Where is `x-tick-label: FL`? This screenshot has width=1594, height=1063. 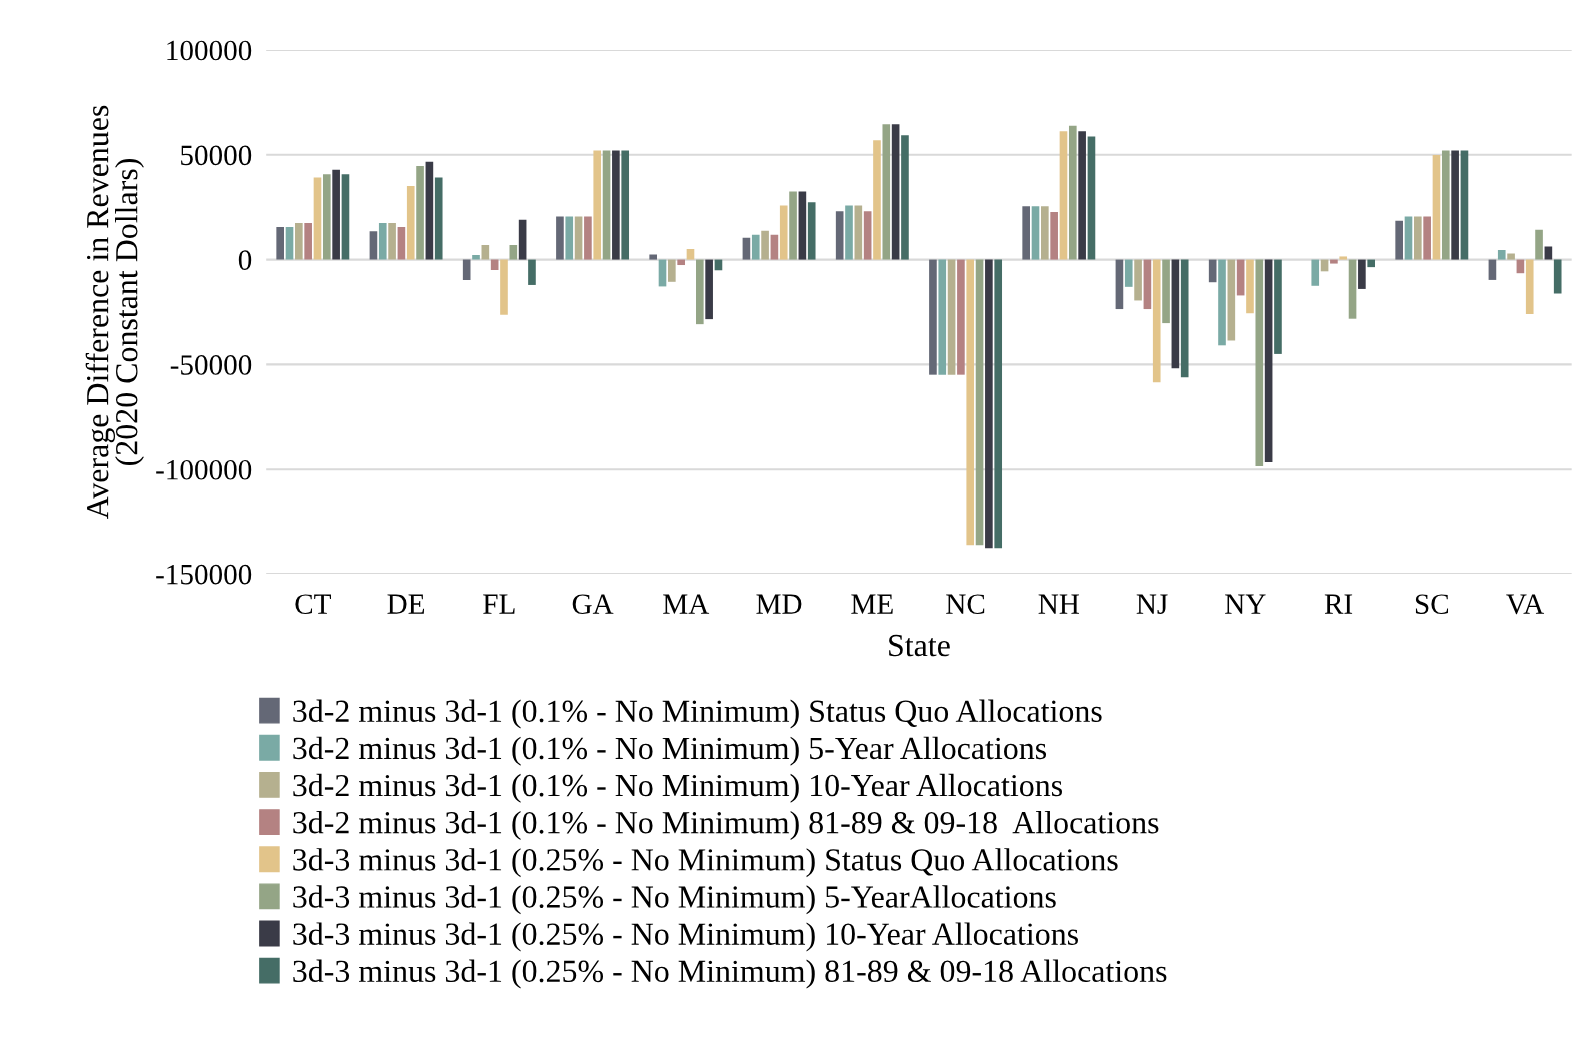
x-tick-label: FL is located at coordinates (499, 604).